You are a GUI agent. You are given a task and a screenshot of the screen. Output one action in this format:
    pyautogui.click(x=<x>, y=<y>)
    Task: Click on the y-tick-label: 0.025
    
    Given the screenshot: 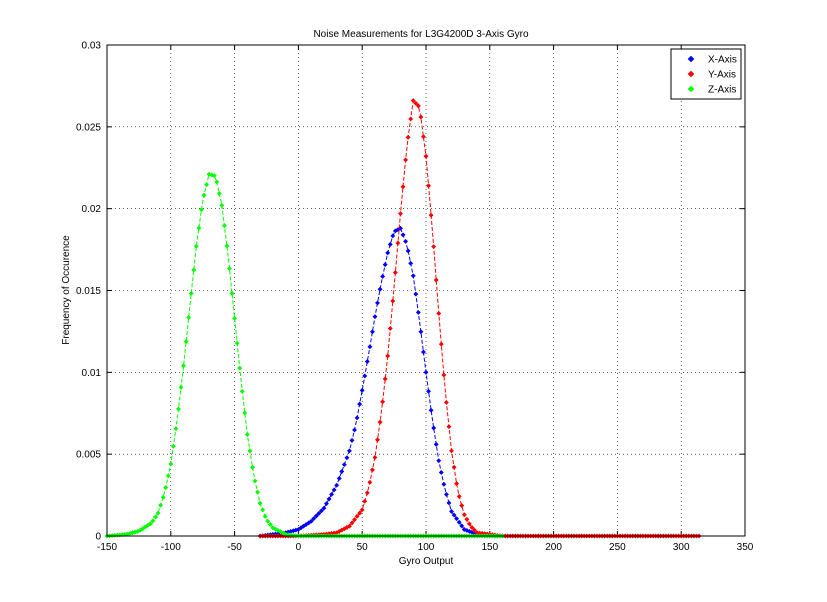 What is the action you would take?
    pyautogui.click(x=88, y=127)
    